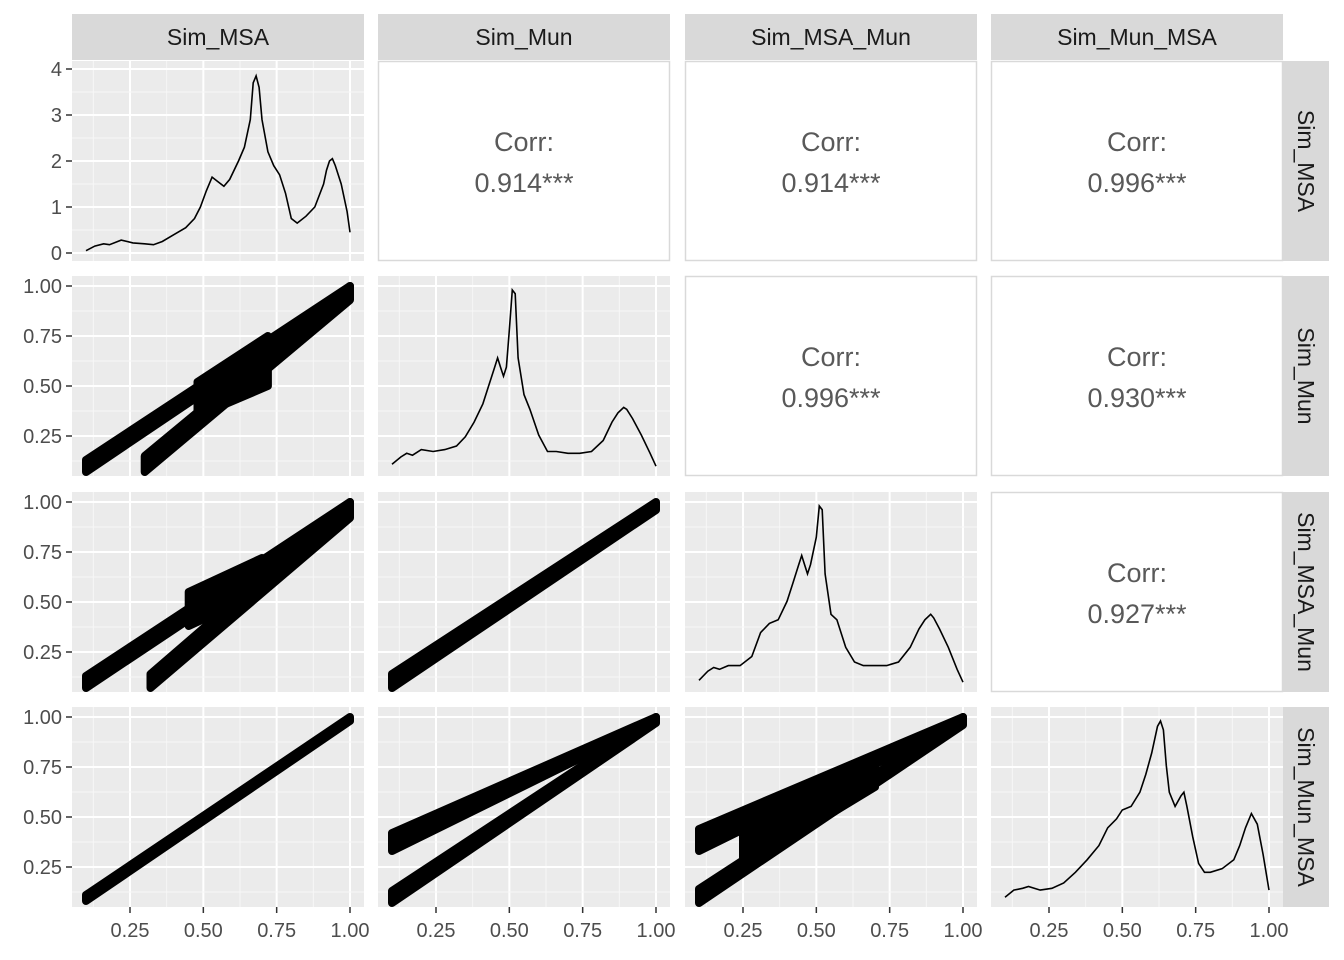  I want to click on strip-top-label: Sim_Mun, so click(523, 37).